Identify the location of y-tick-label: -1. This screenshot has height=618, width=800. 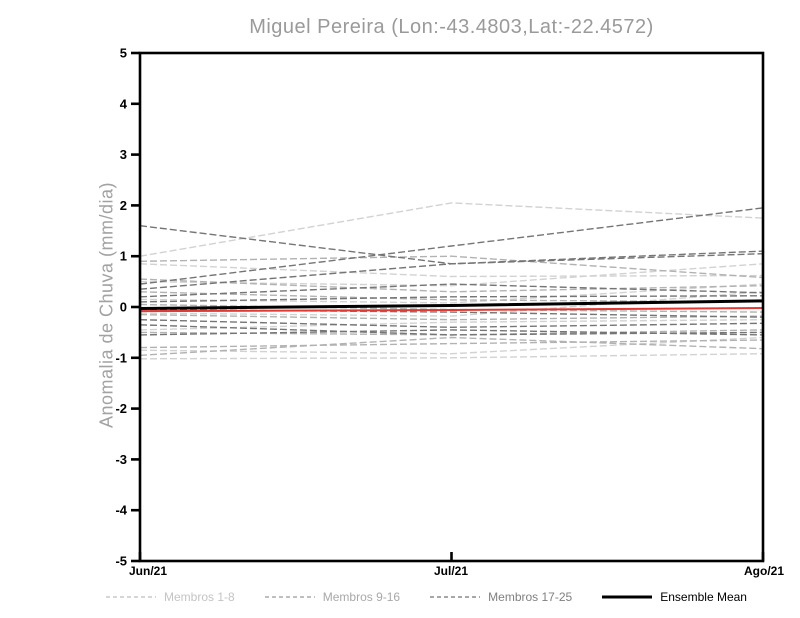
(121, 357).